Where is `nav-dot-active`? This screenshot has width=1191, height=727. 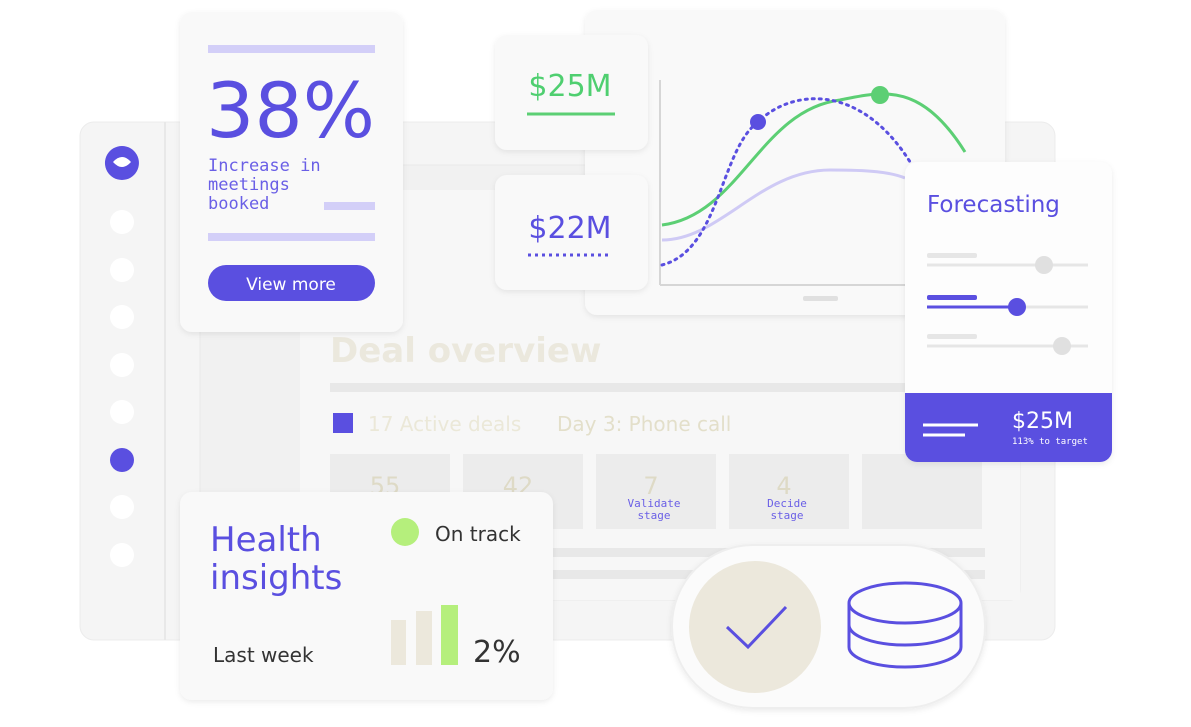 nav-dot-active is located at coordinates (122, 460).